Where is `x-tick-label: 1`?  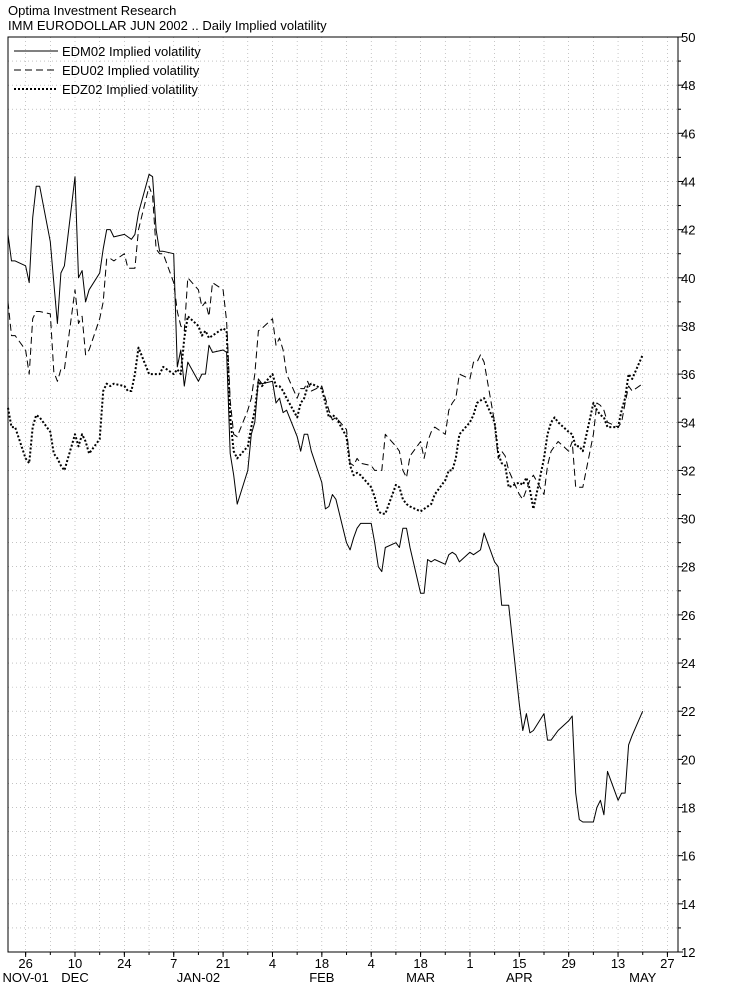
x-tick-label: 1 is located at coordinates (469, 963).